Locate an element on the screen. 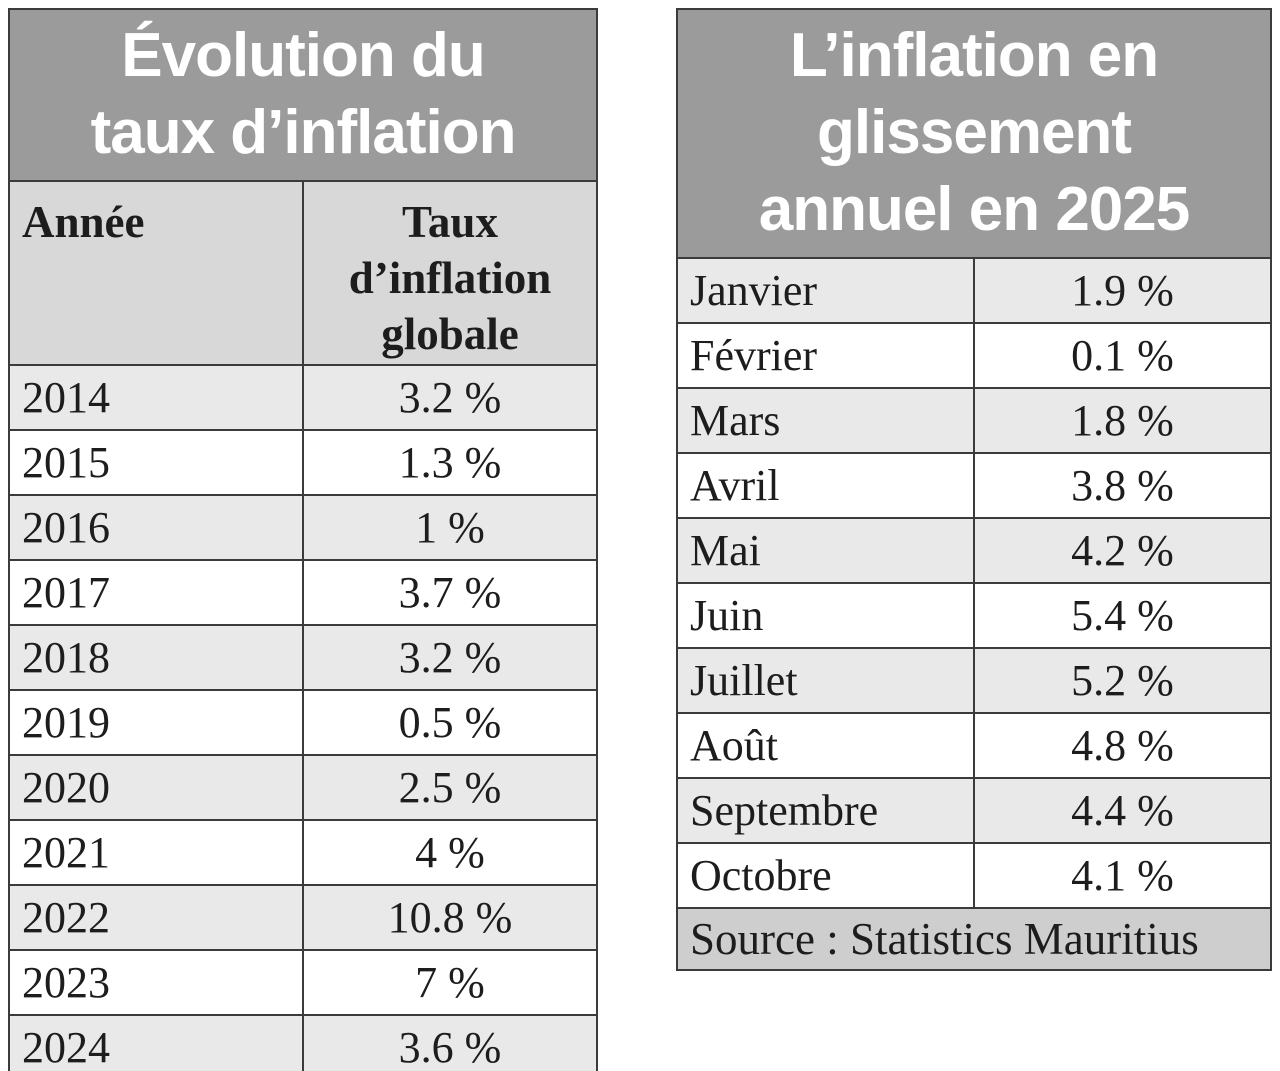 The width and height of the screenshot is (1280, 1071). year-cell: 2022 is located at coordinates (156, 917).